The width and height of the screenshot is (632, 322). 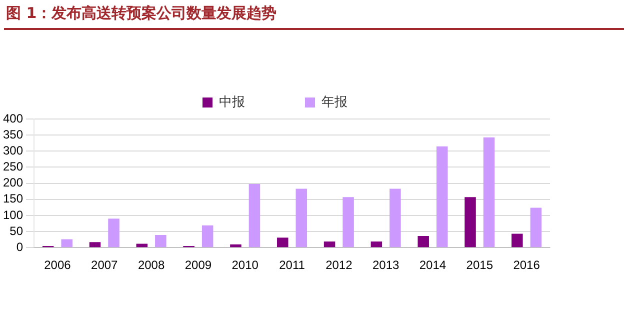 I want to click on y-tick-label: 50, so click(x=17, y=231).